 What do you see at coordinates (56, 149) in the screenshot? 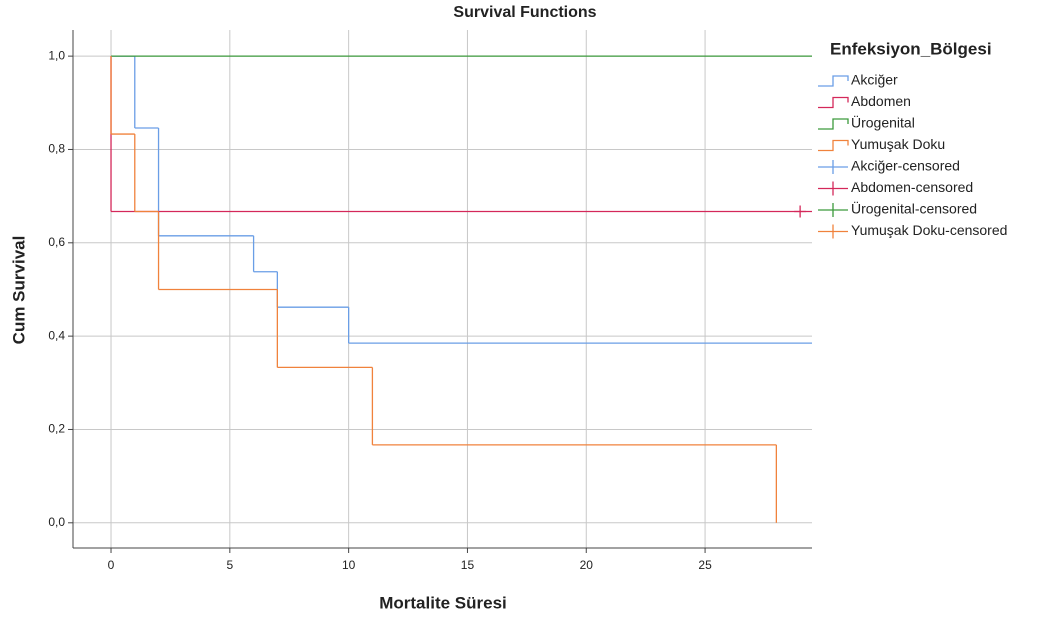
I see `y-tick-label: 0,8` at bounding box center [56, 149].